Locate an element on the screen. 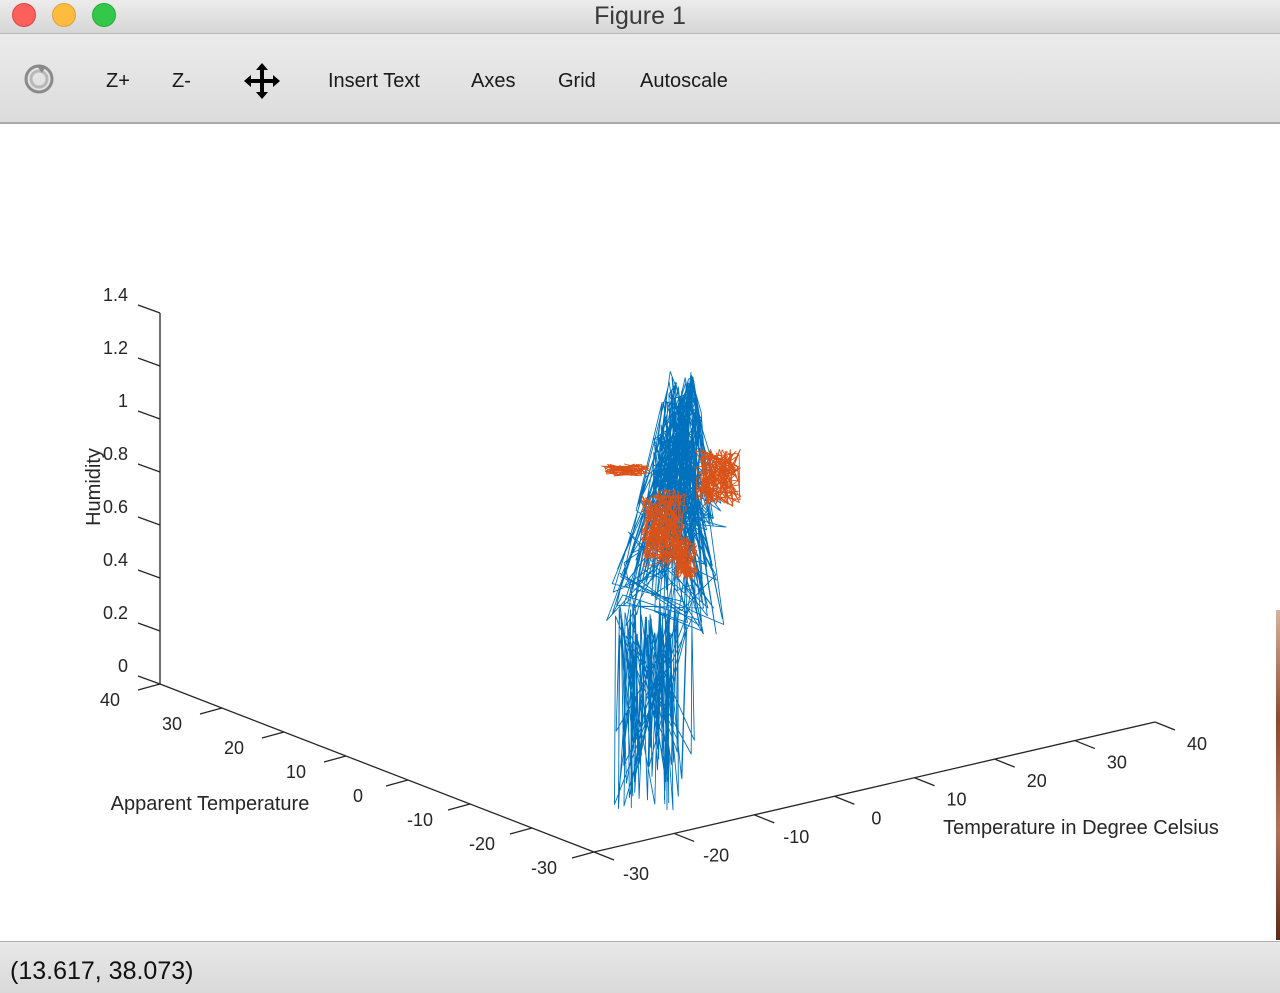 The width and height of the screenshot is (1280, 993). autoscale-button: Autoscale is located at coordinates (684, 81).